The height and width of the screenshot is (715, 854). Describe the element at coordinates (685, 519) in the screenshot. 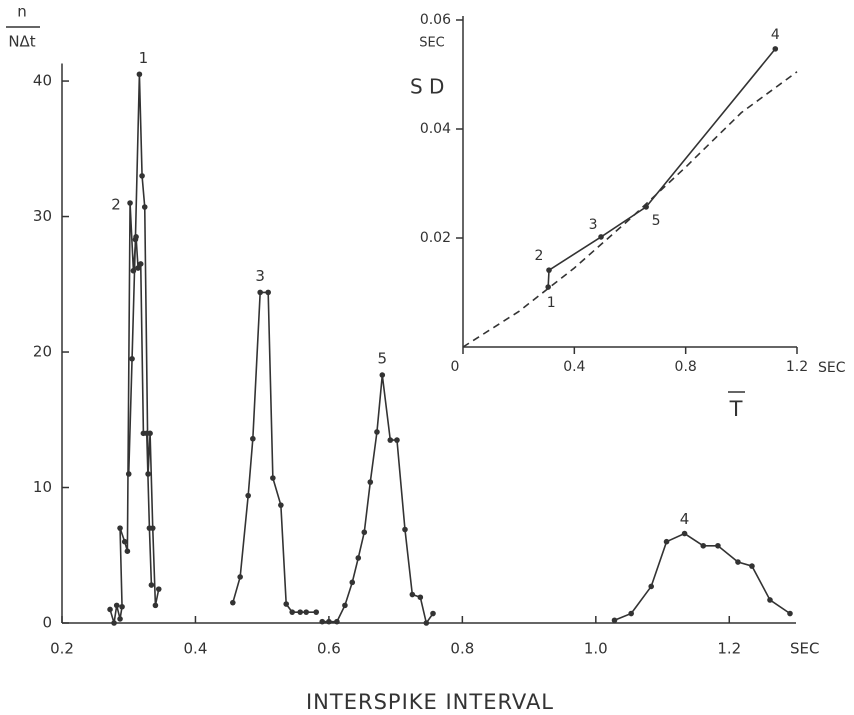

I see `peak-label: 4` at that location.